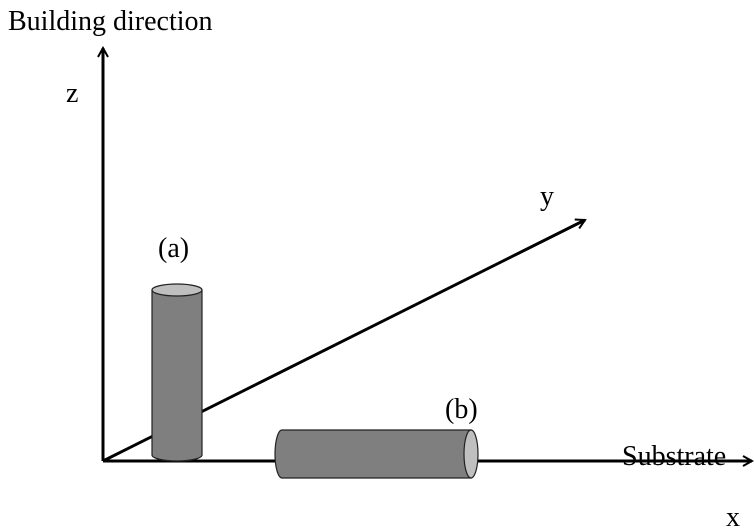 The image size is (755, 532). What do you see at coordinates (547, 196) in the screenshot?
I see `y-label: y` at bounding box center [547, 196].